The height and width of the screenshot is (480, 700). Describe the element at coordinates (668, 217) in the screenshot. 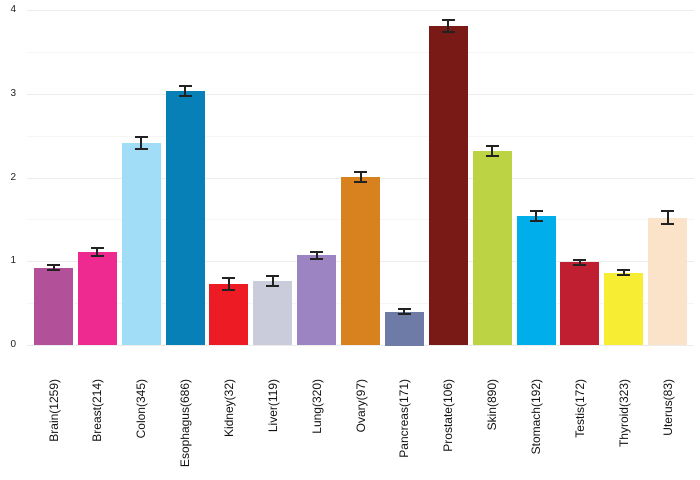

I see `error-bar-uterus` at that location.